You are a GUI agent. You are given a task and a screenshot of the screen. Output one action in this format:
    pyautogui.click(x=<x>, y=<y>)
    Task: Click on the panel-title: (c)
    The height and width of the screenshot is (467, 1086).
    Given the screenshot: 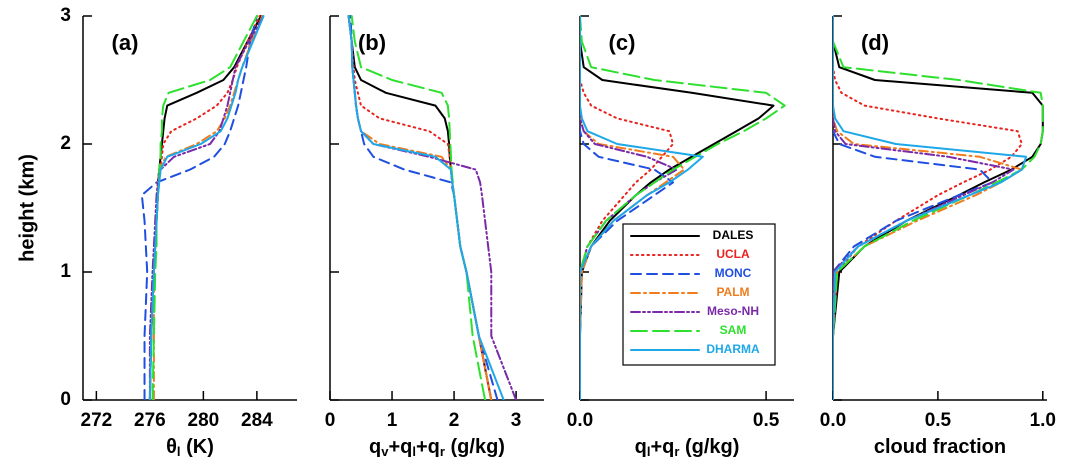 What is the action you would take?
    pyautogui.click(x=622, y=42)
    